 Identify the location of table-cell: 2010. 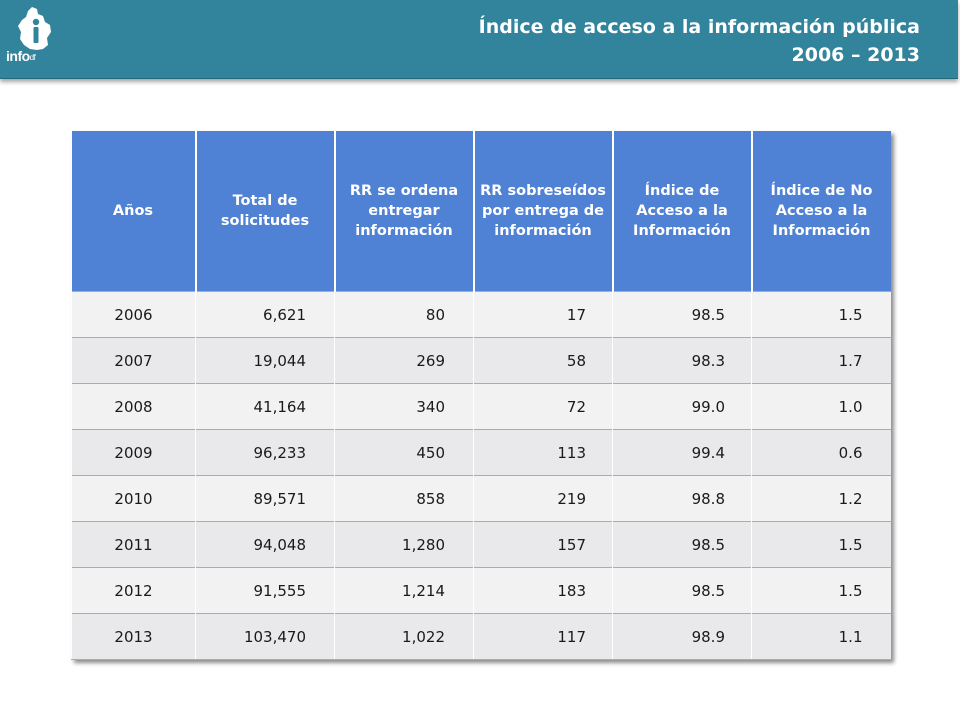
(133, 498).